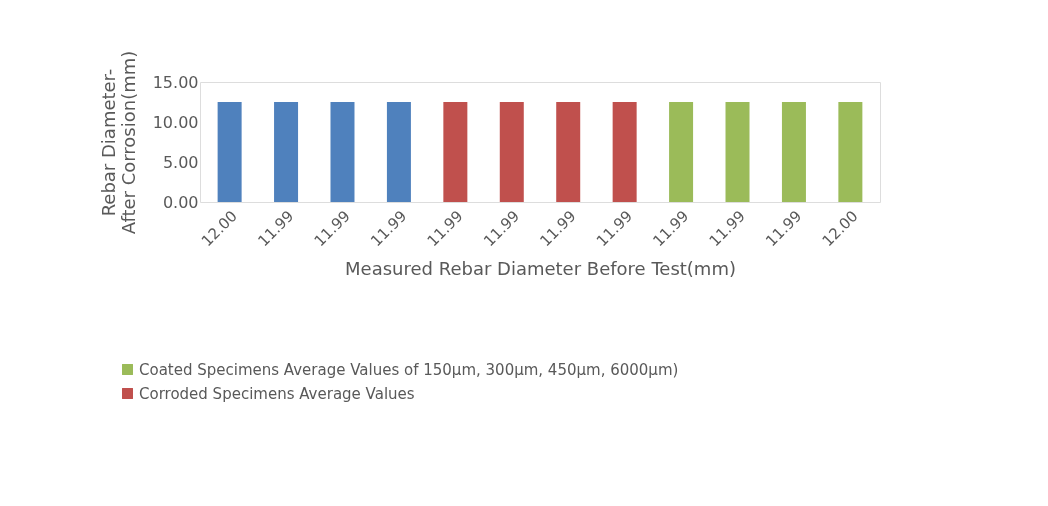 Image resolution: width=1048 pixels, height=506 pixels. Describe the element at coordinates (180, 202) in the screenshot. I see `y-tick-label: 0.00` at that location.